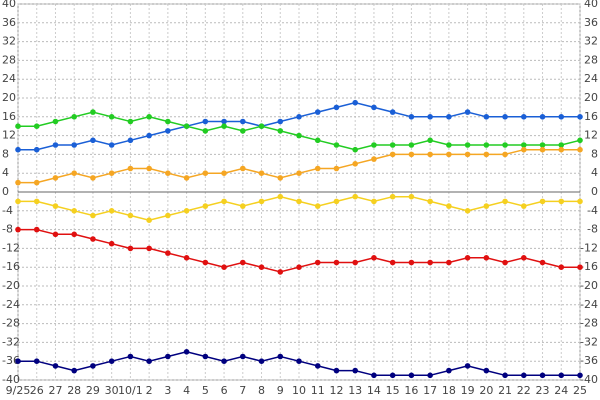 The width and height of the screenshot is (600, 400). I want to click on x-tick-label: 26, so click(37, 390).